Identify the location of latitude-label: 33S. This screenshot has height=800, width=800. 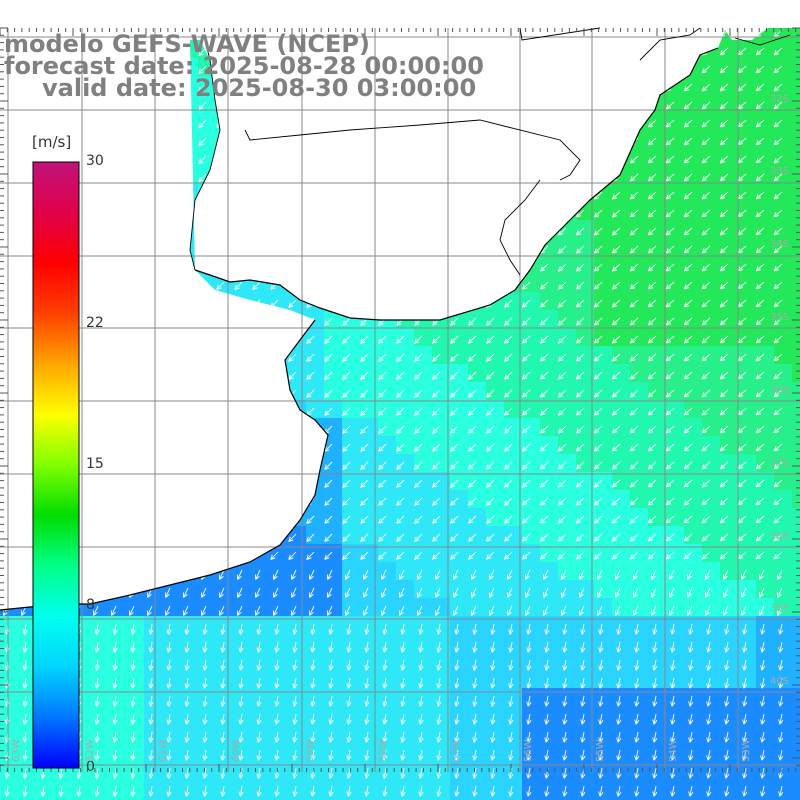
(780, 171).